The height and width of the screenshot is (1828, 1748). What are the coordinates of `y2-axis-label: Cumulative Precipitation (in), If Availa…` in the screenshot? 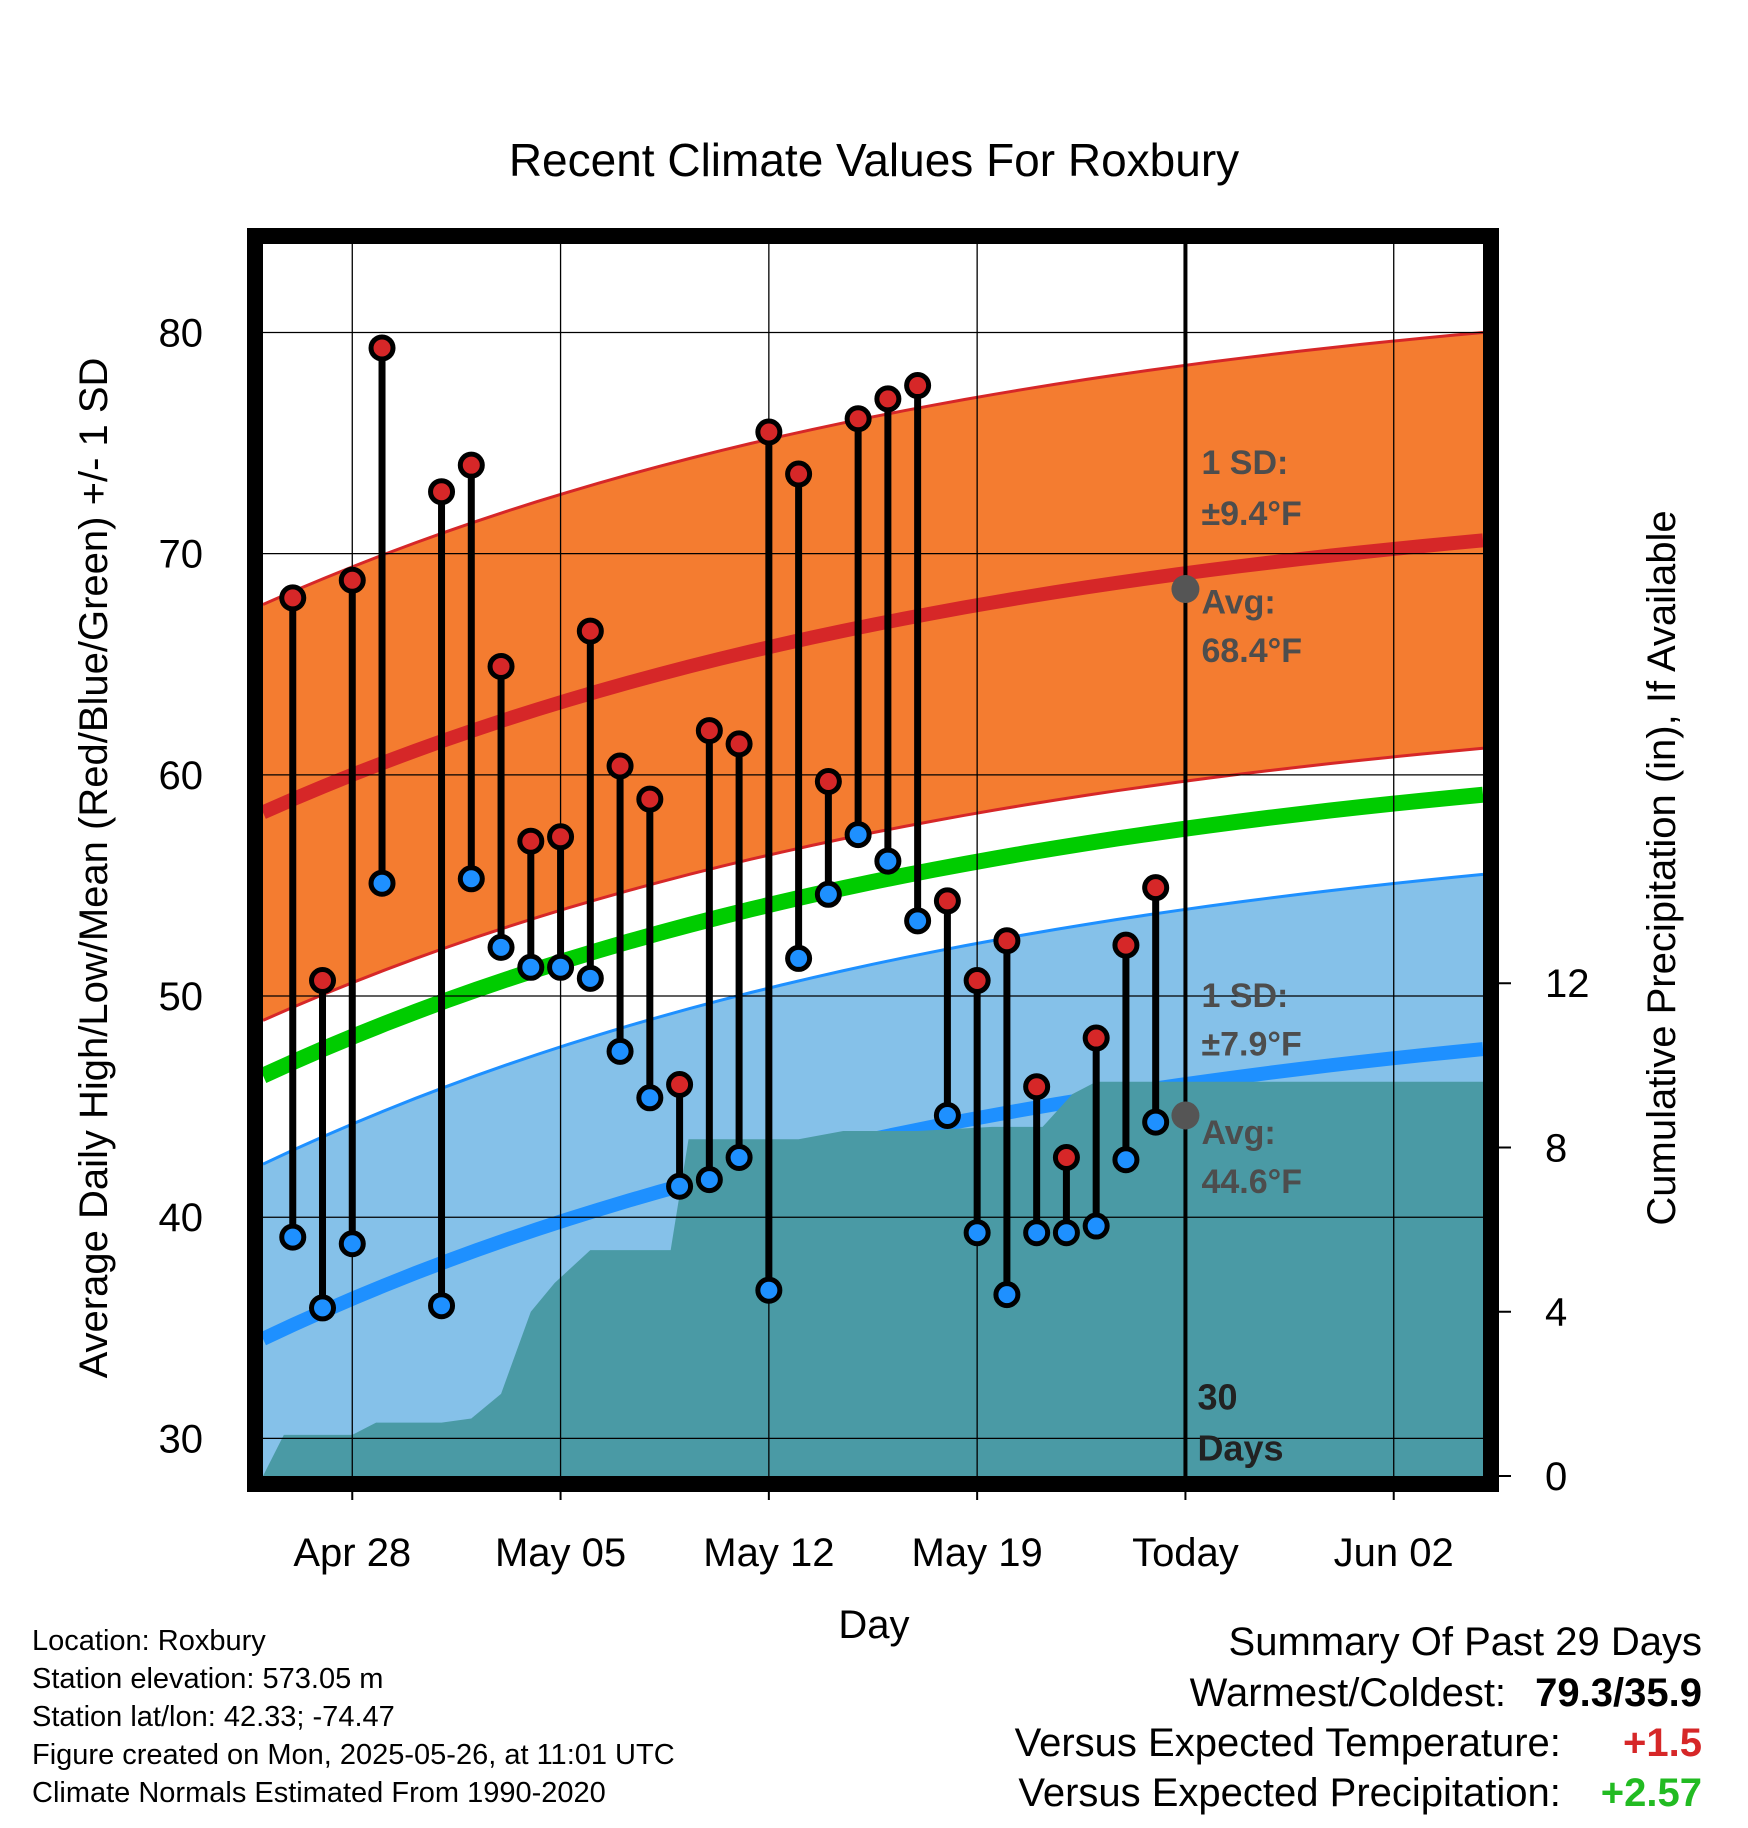 It's located at (1662, 867).